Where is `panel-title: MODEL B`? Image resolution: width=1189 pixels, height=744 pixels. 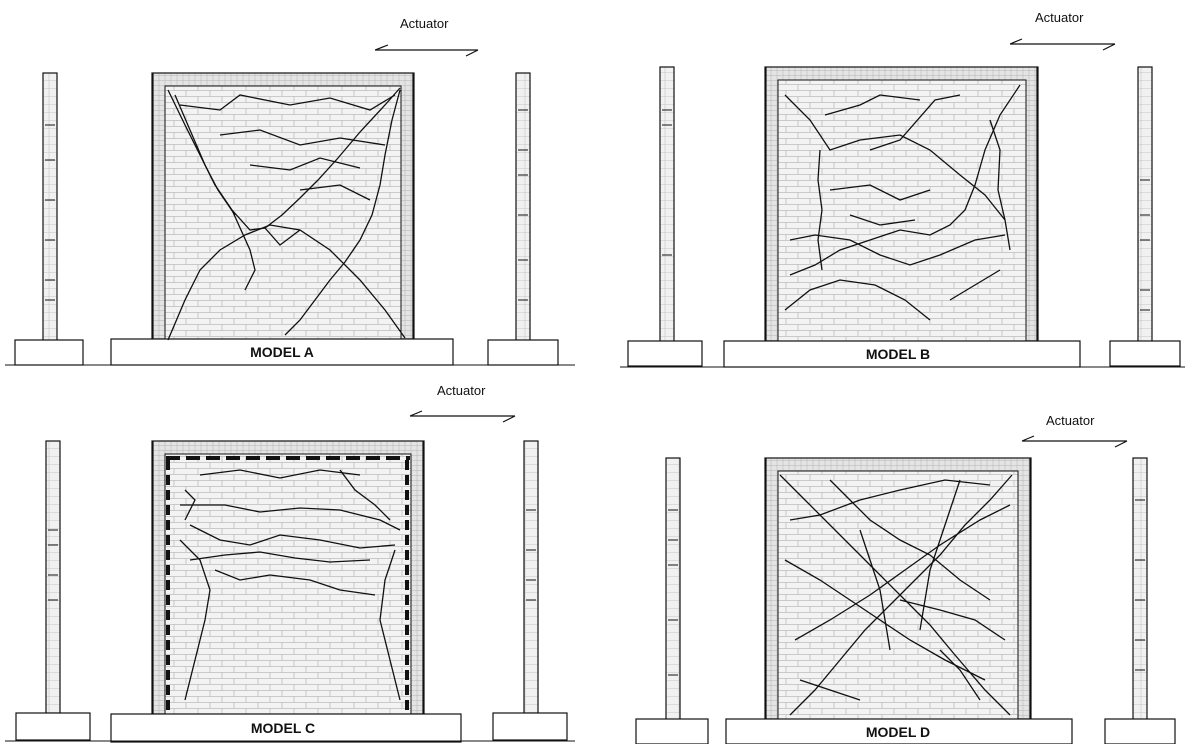 panel-title: MODEL B is located at coordinates (898, 354).